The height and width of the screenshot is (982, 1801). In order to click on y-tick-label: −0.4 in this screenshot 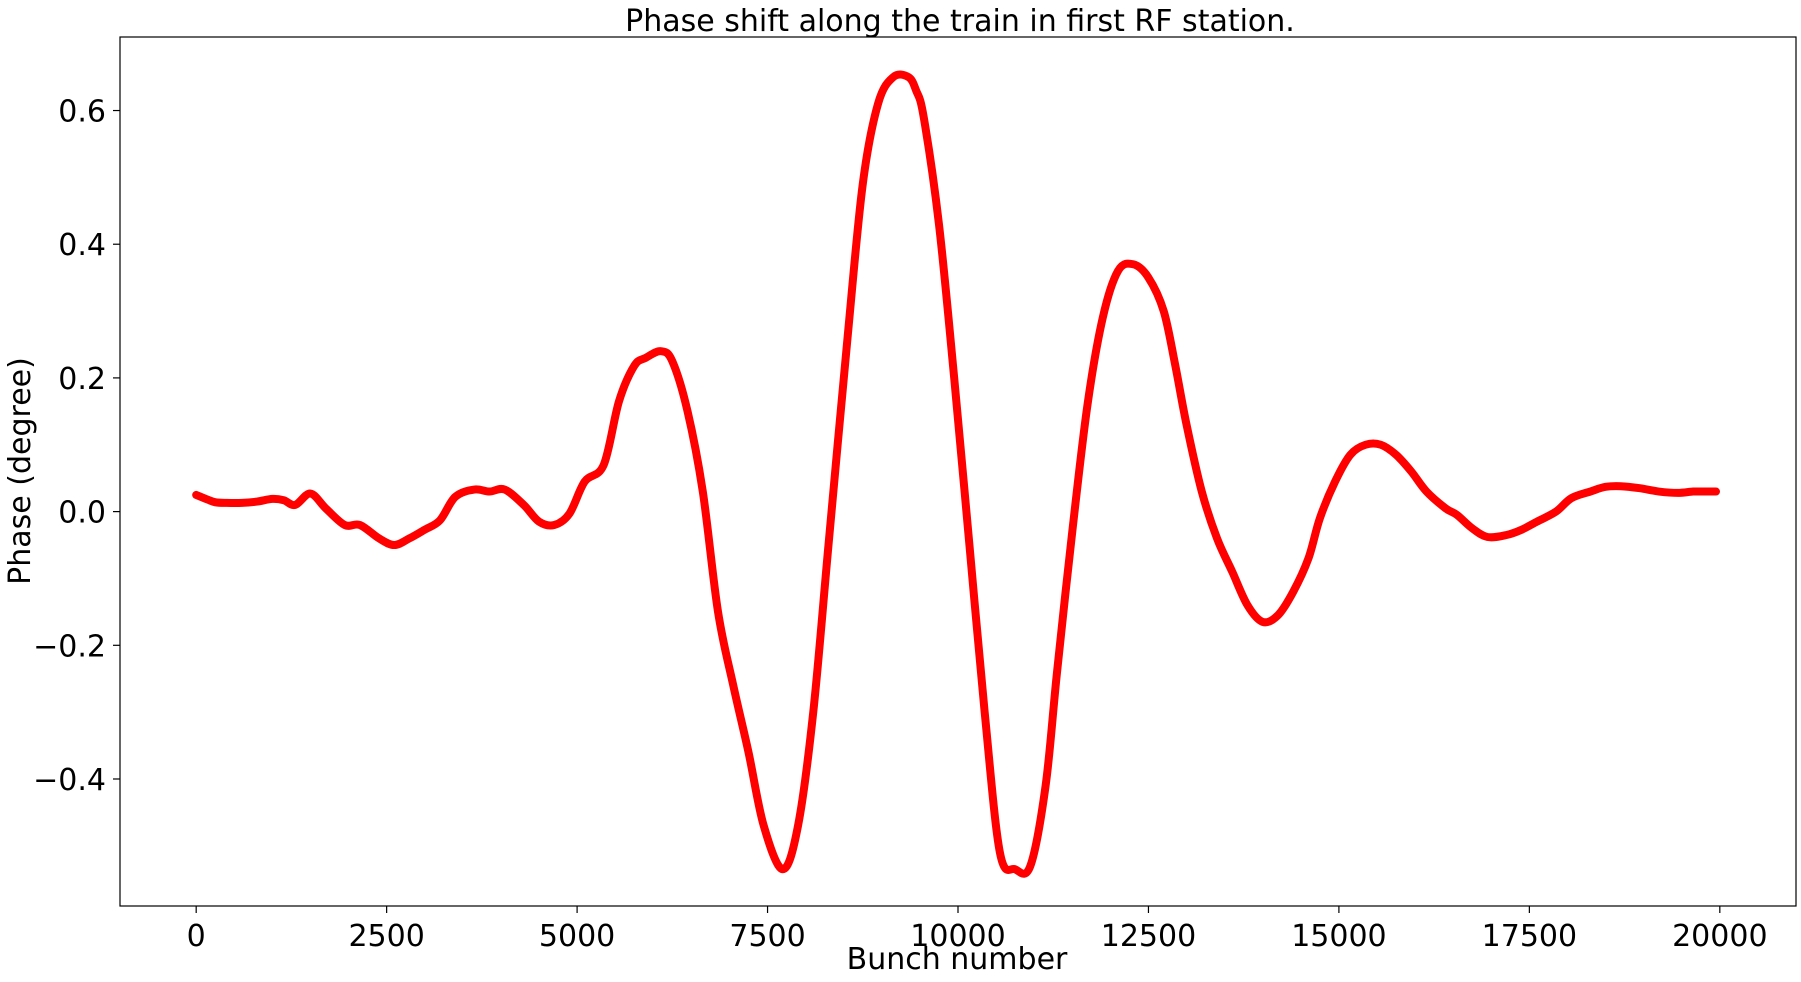, I will do `click(69, 780)`.